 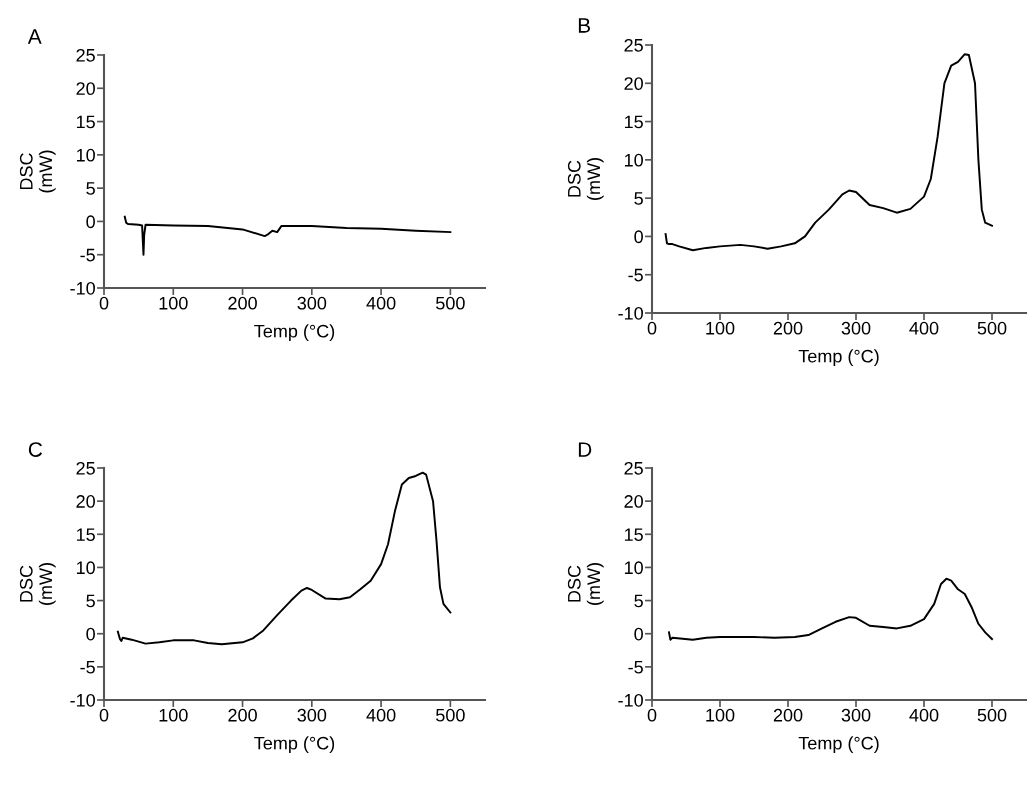 I want to click on chart-title: C, so click(x=35, y=449).